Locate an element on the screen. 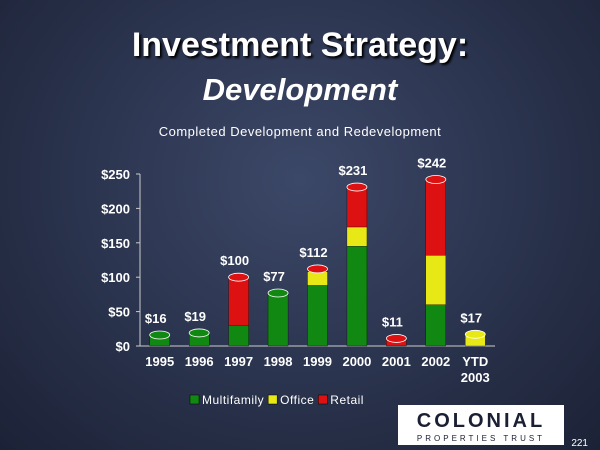  title-emphasis: Development is located at coordinates (301, 89).